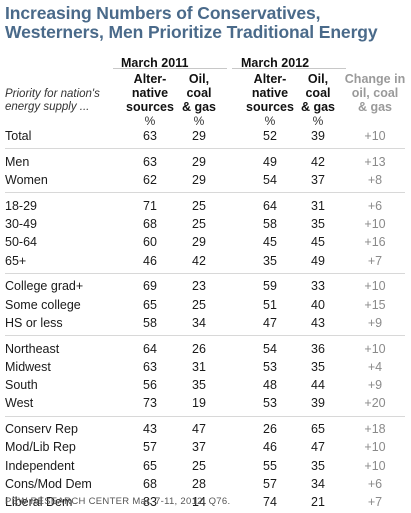 Image resolution: width=411 pixels, height=513 pixels. Describe the element at coordinates (375, 403) in the screenshot. I see `change-cell: +20` at that location.